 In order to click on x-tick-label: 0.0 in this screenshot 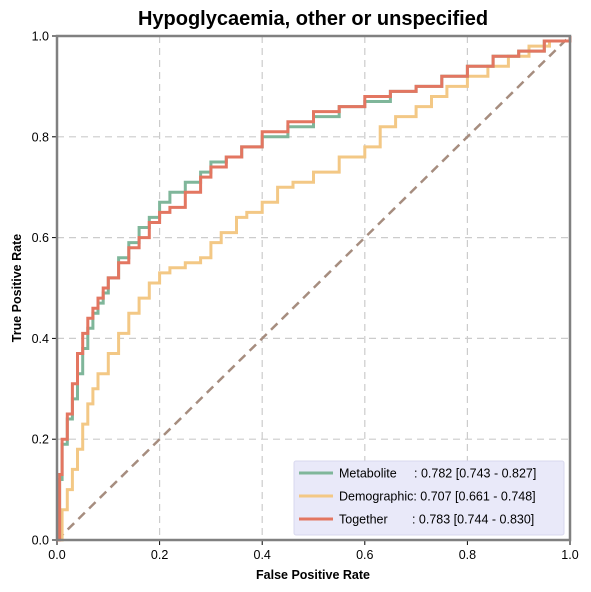, I will do `click(56, 555)`.